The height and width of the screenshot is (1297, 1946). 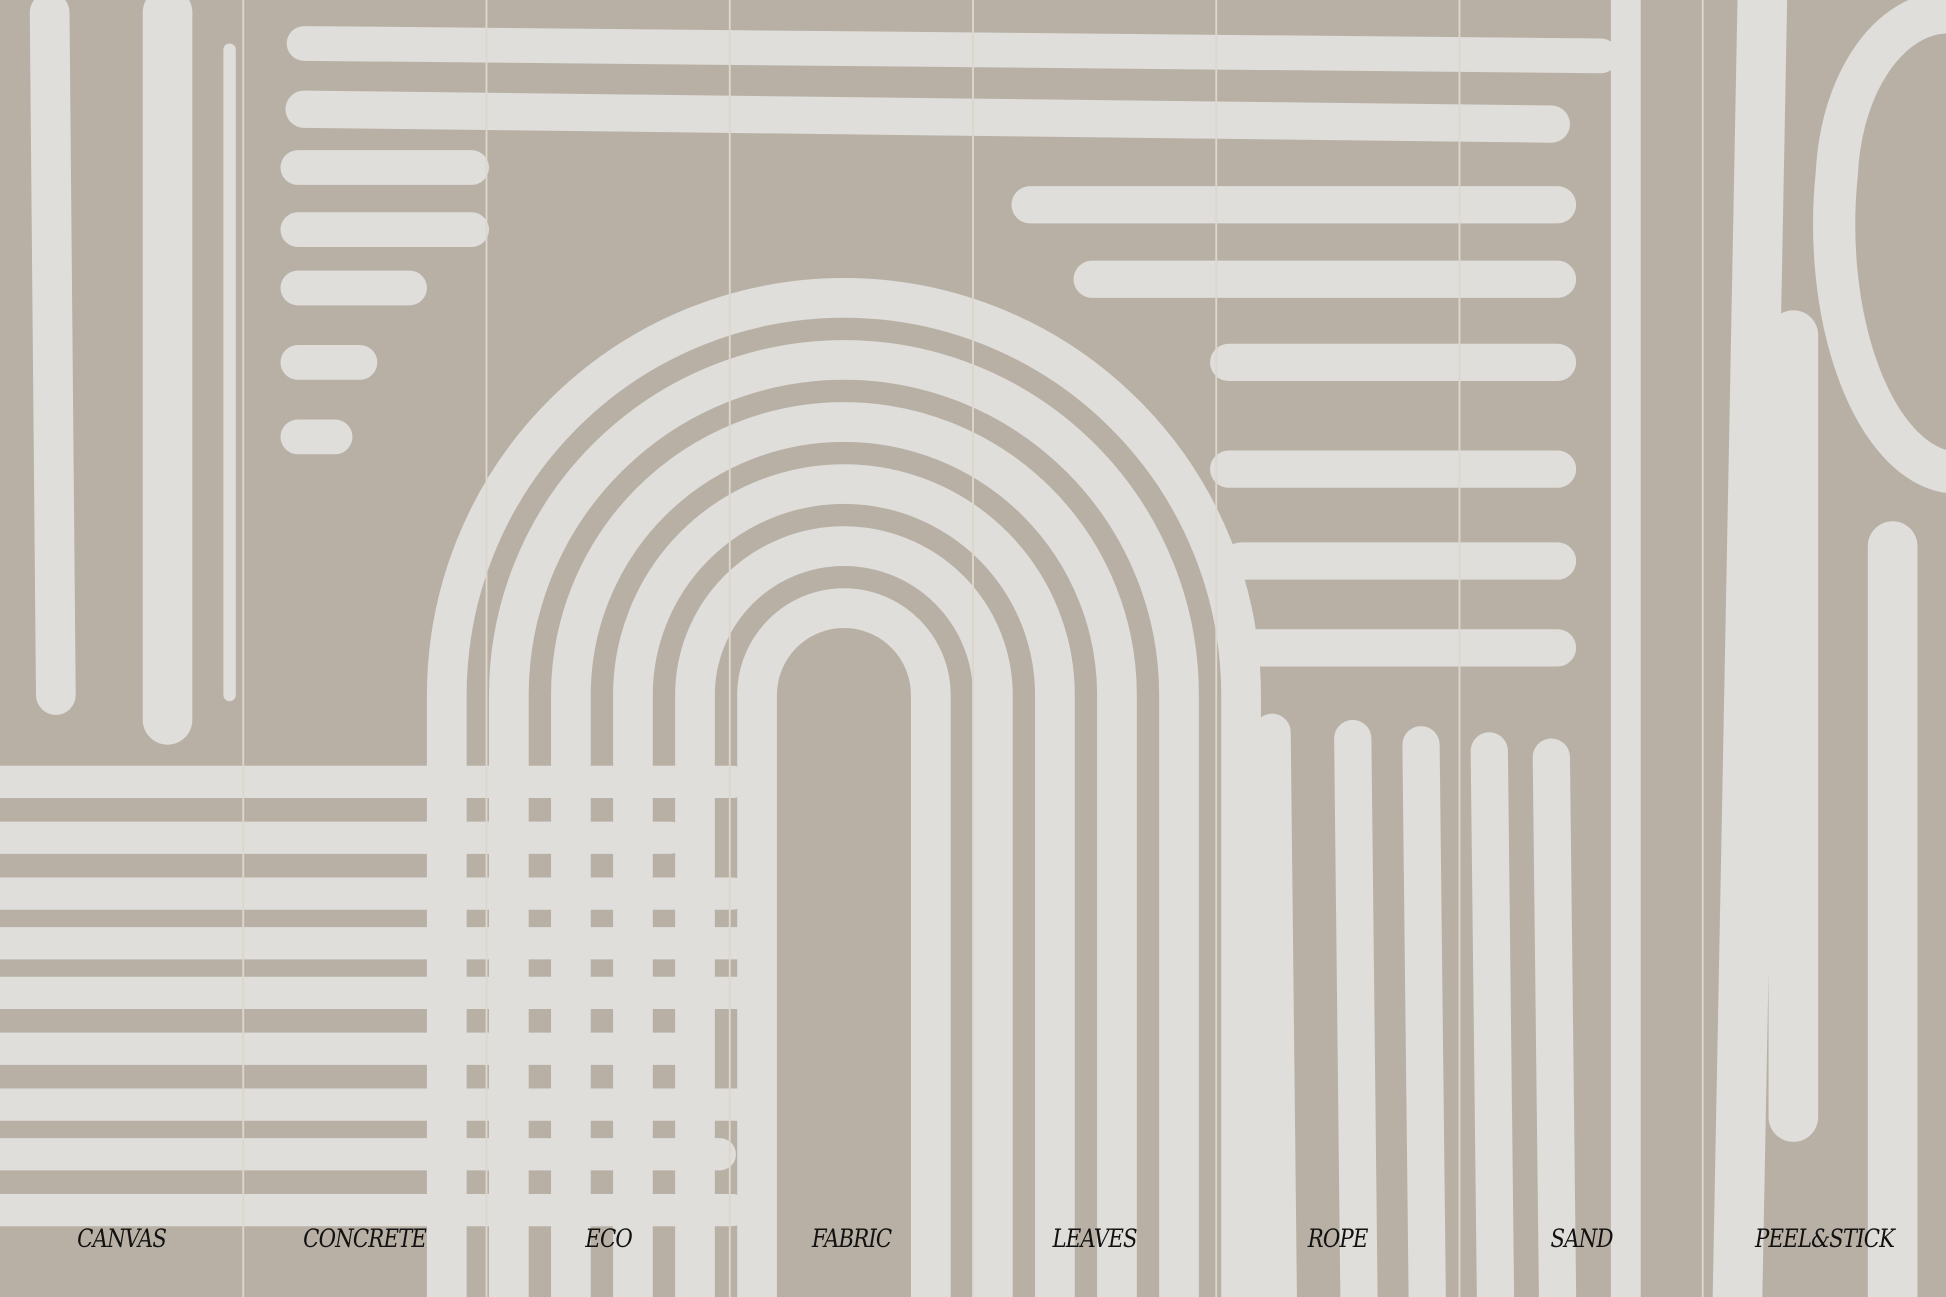 I want to click on texture-label-peel-stick: PEEL&STICK, so click(x=1824, y=1238).